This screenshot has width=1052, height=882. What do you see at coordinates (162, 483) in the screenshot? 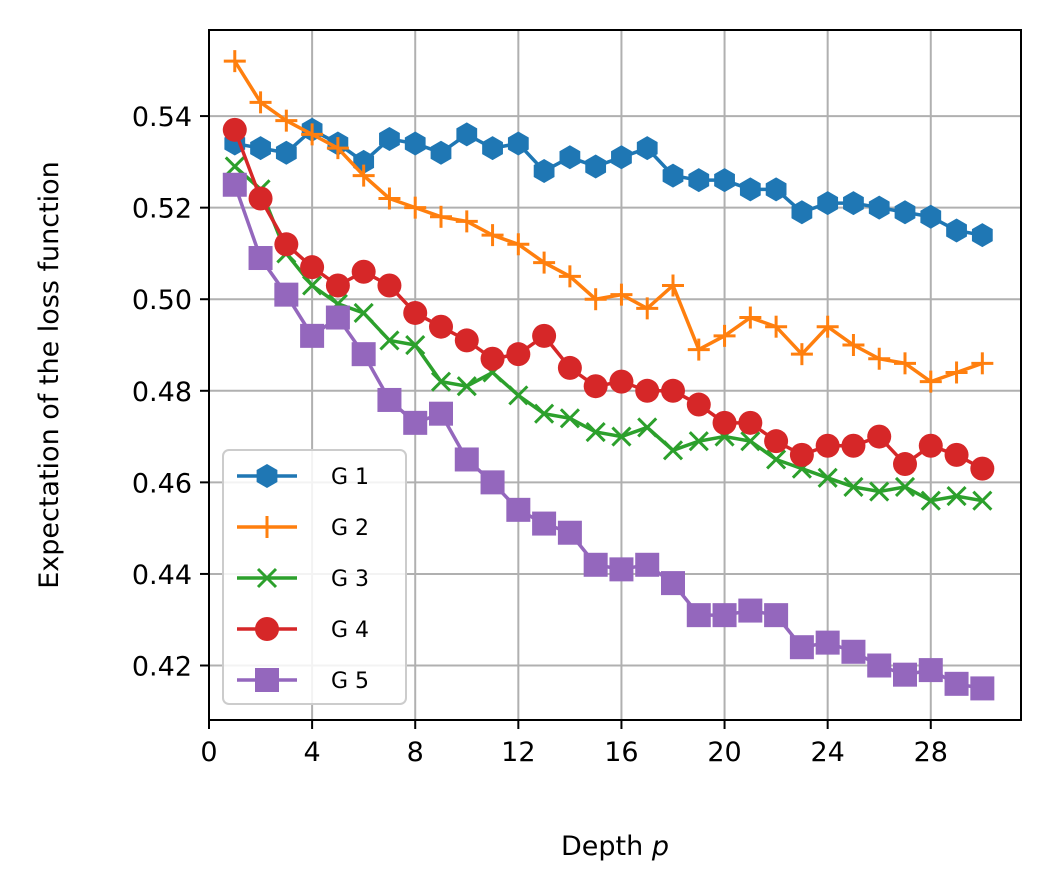
I see `y-tick-label: 0.46` at bounding box center [162, 483].